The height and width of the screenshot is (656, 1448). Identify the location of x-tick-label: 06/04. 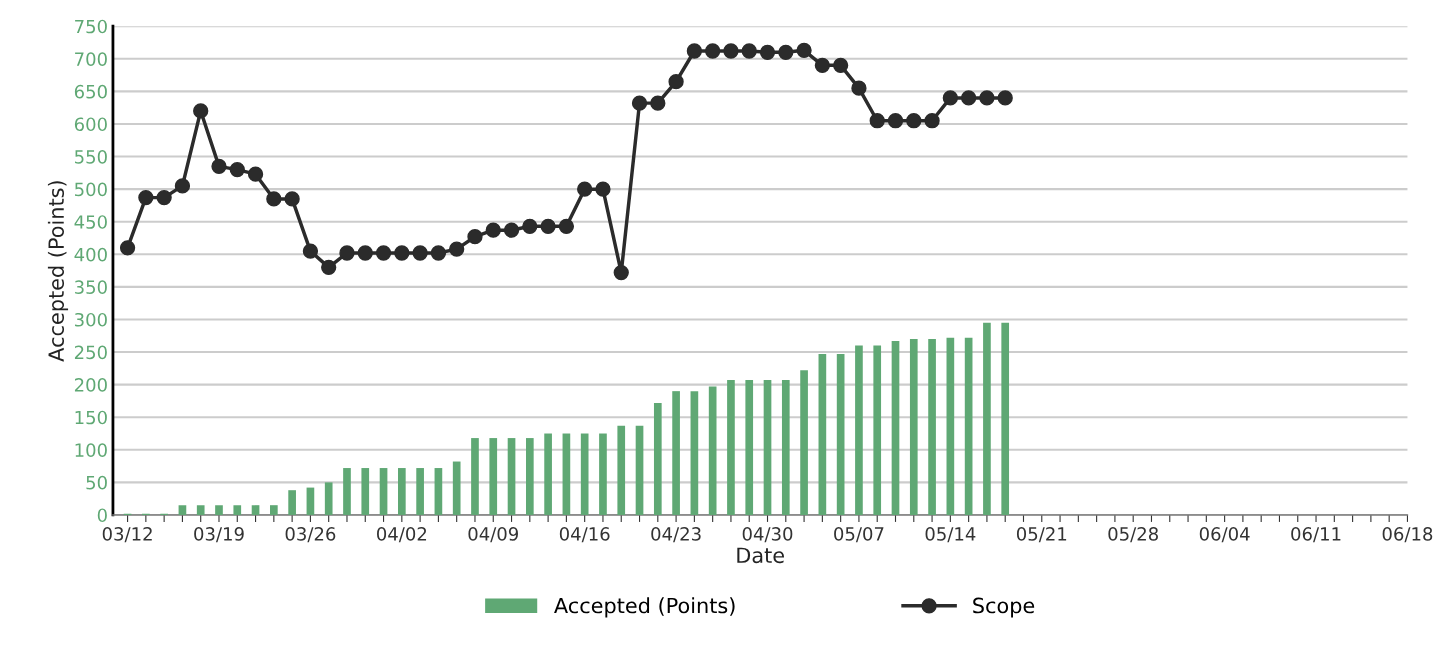
(1224, 535).